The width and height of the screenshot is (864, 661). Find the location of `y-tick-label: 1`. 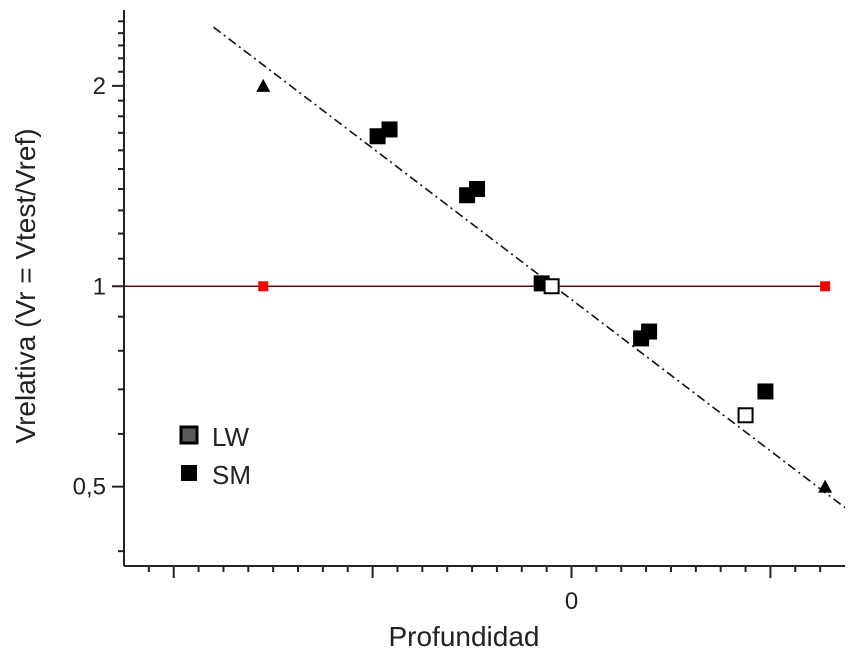

y-tick-label: 1 is located at coordinates (99, 286).